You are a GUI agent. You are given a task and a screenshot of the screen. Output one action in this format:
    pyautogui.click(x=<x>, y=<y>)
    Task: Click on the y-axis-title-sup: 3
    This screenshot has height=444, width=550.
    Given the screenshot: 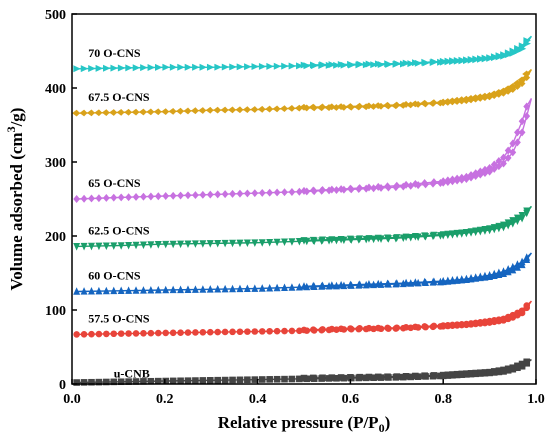 What is the action you would take?
    pyautogui.click(x=11, y=129)
    